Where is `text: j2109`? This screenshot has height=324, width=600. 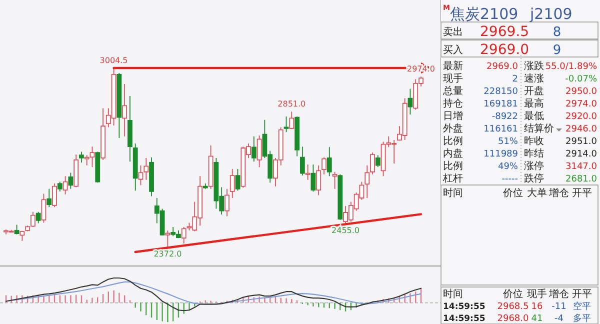 text: j2109 is located at coordinates (550, 14).